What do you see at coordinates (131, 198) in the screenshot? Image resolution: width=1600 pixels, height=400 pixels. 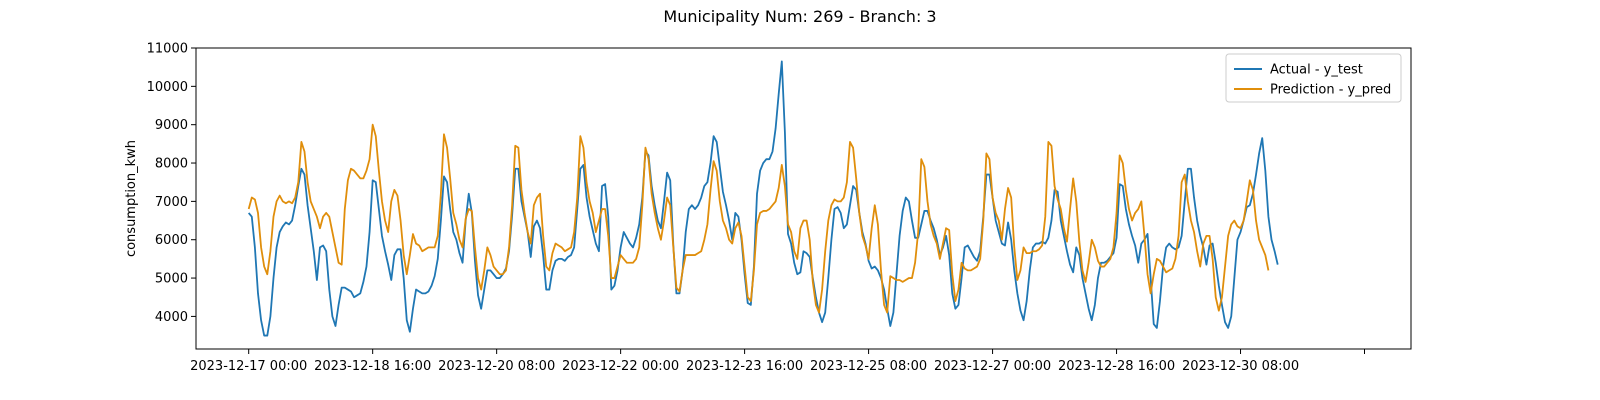 I see `y-axis-label: consumption_kwh` at bounding box center [131, 198].